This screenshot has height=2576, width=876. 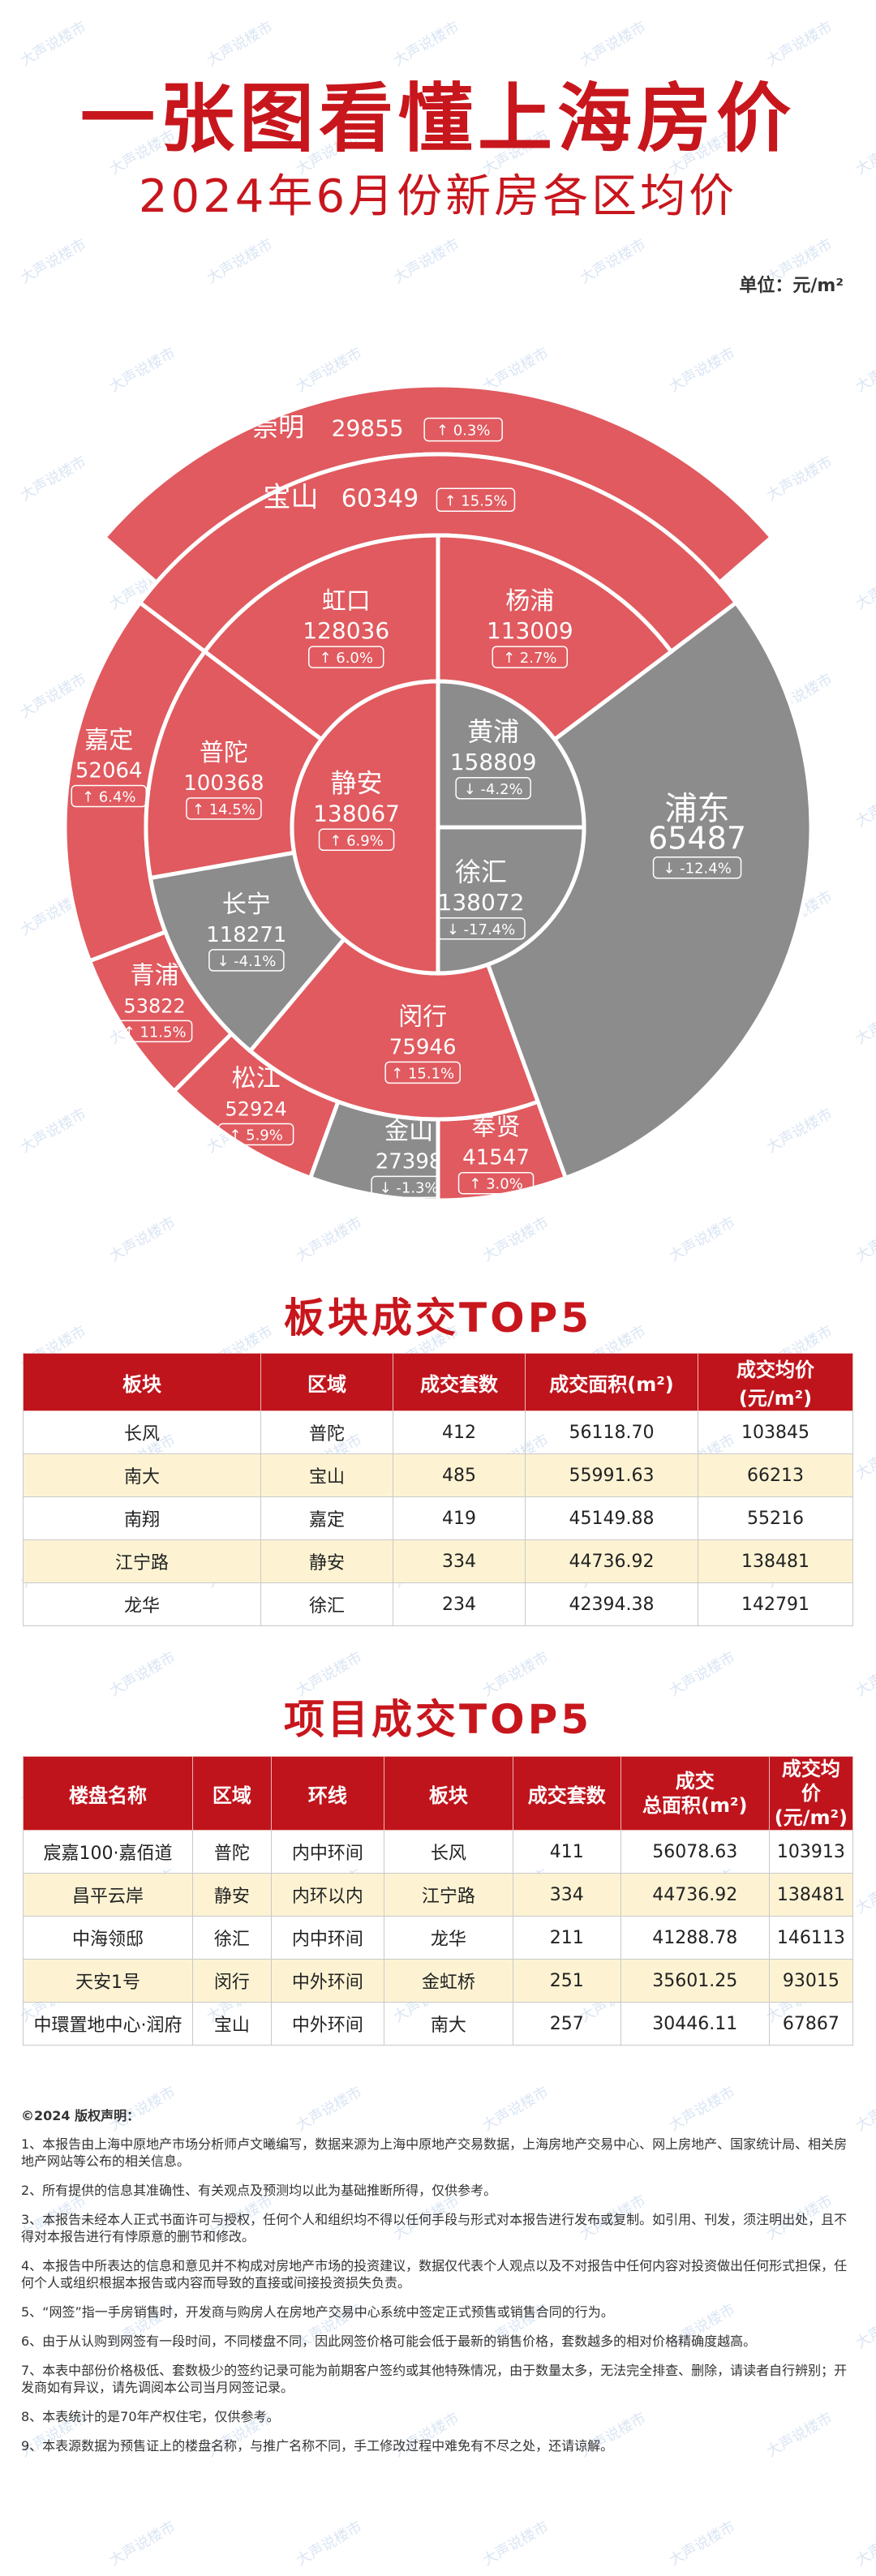 What do you see at coordinates (695, 1793) in the screenshot?
I see `col-header-total-area: 成交 总面积(m²)` at bounding box center [695, 1793].